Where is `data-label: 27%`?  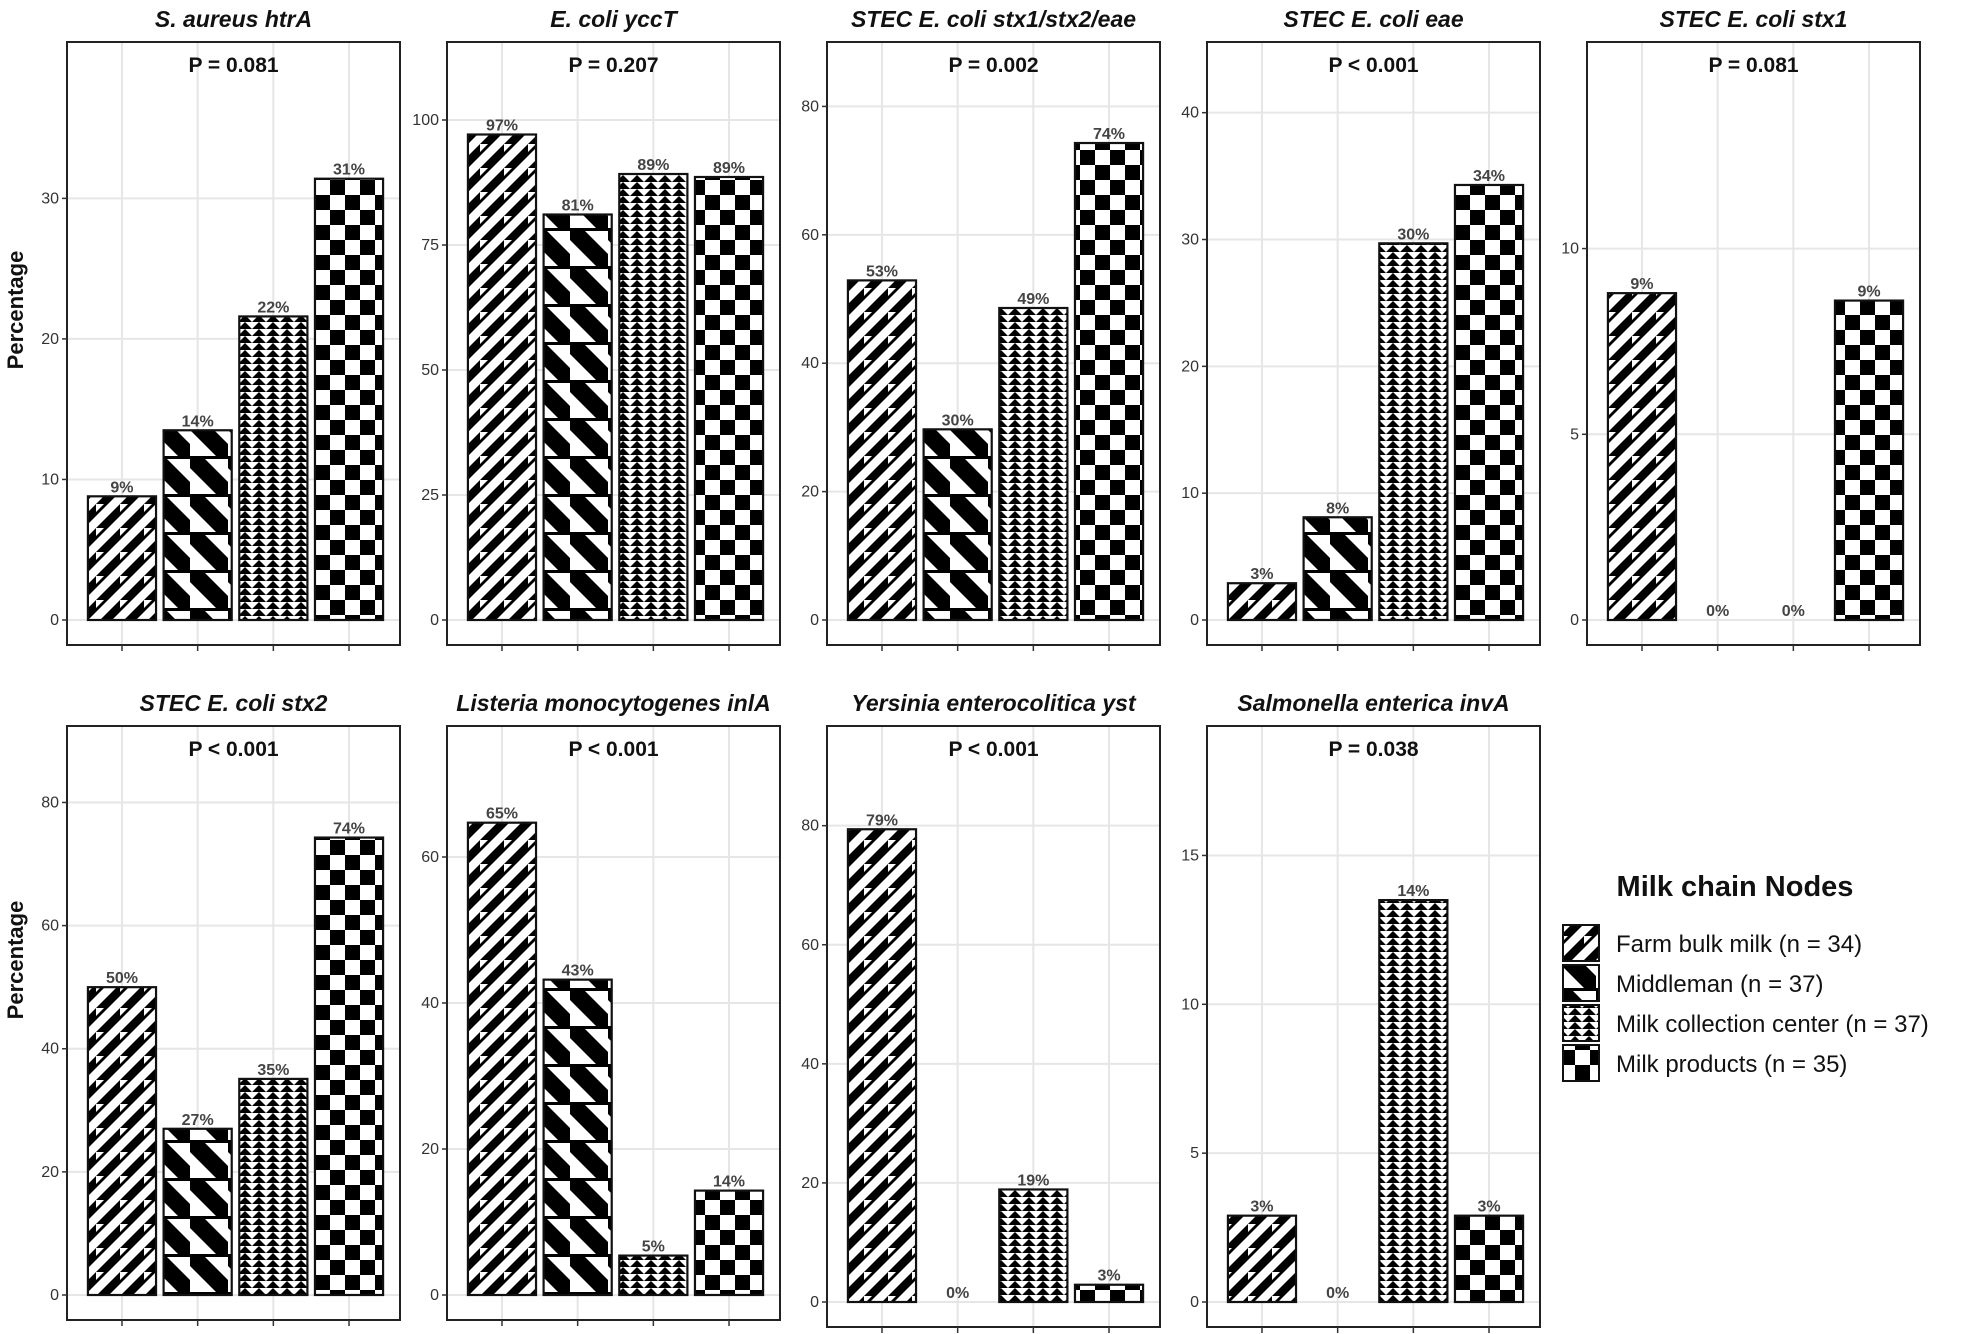 data-label: 27% is located at coordinates (198, 1120).